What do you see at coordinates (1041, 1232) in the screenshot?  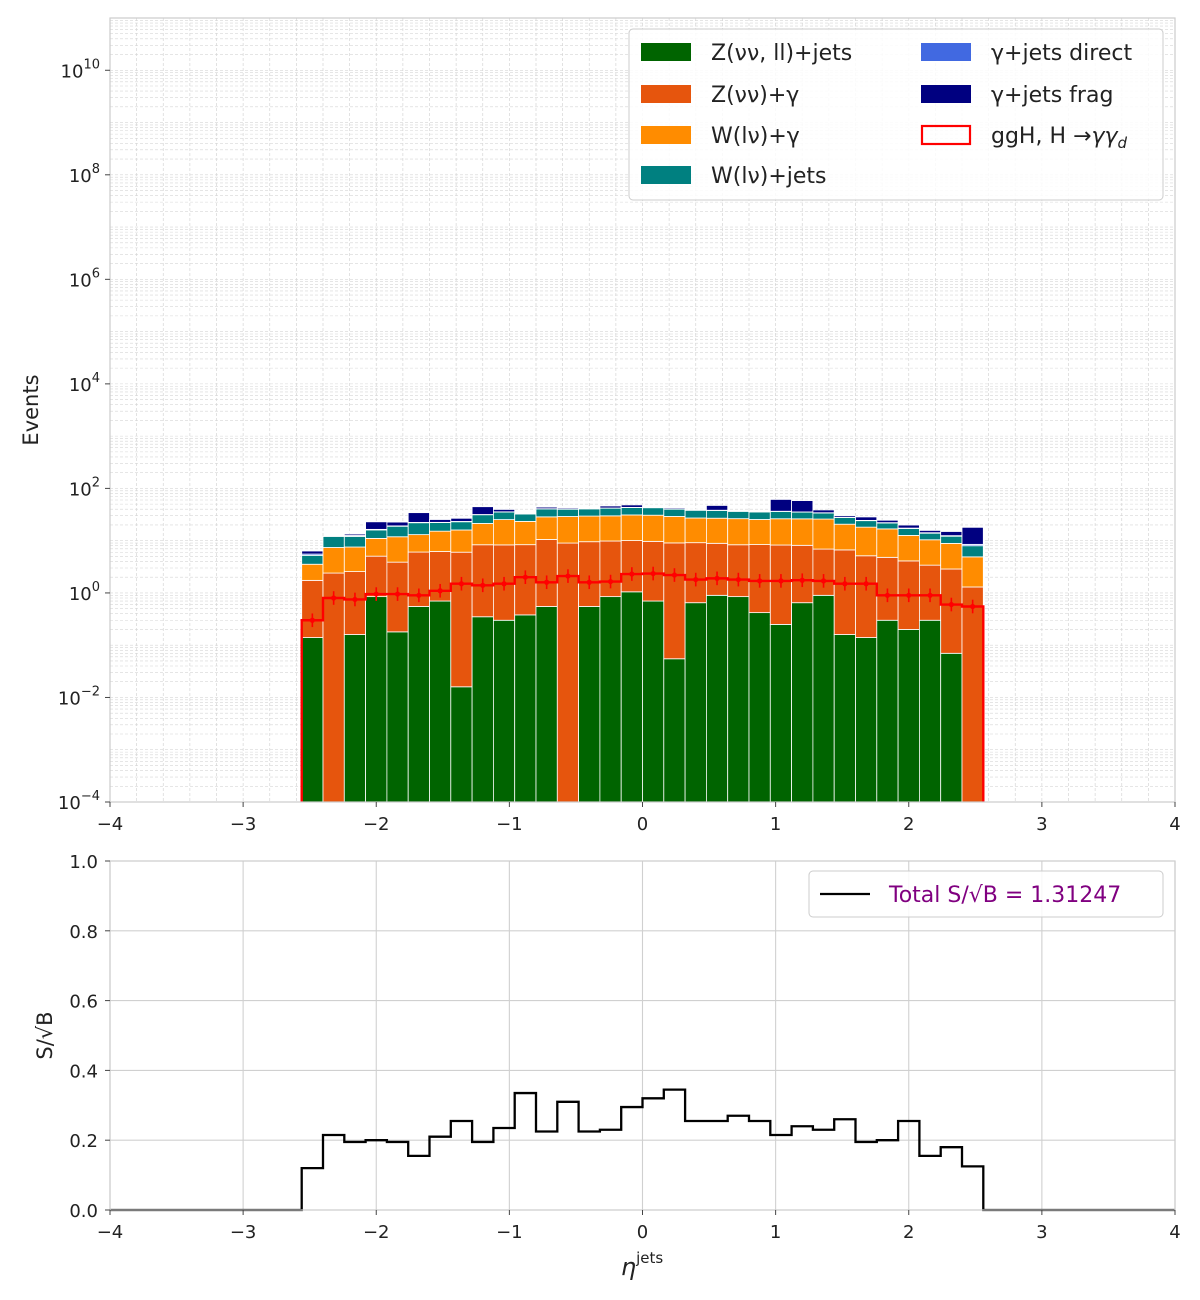 I see `x-tick-label: 3` at bounding box center [1041, 1232].